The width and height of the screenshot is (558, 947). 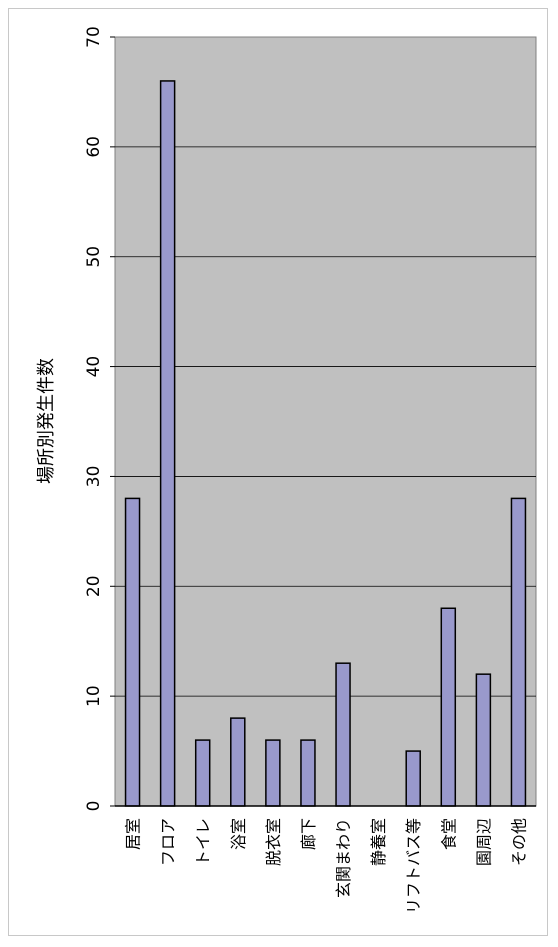 What do you see at coordinates (94, 477) in the screenshot?
I see `y-tick-label: 30` at bounding box center [94, 477].